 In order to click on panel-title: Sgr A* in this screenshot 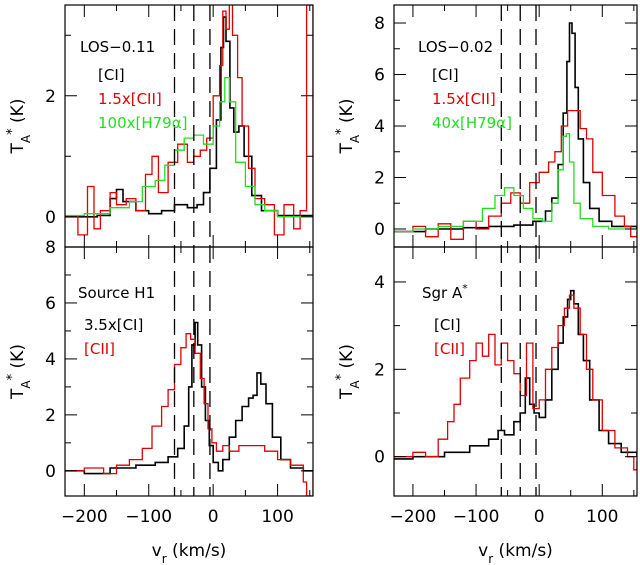, I will do `click(445, 292)`.